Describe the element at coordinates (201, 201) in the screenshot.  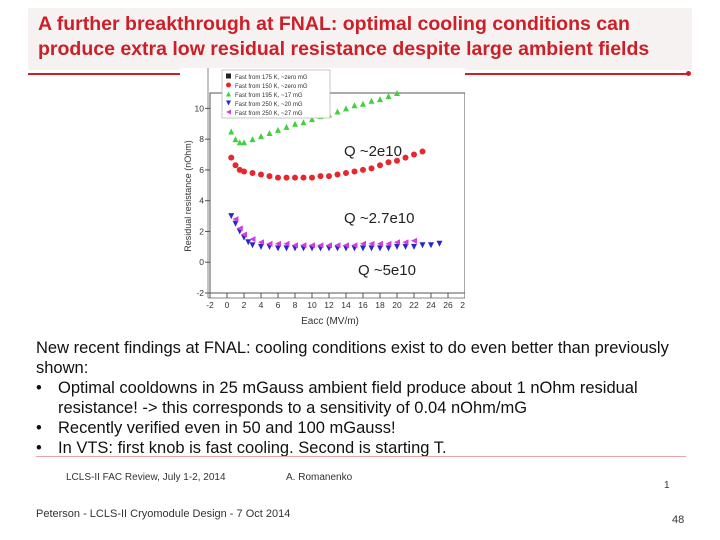
I see `y-tick-label: 4` at that location.